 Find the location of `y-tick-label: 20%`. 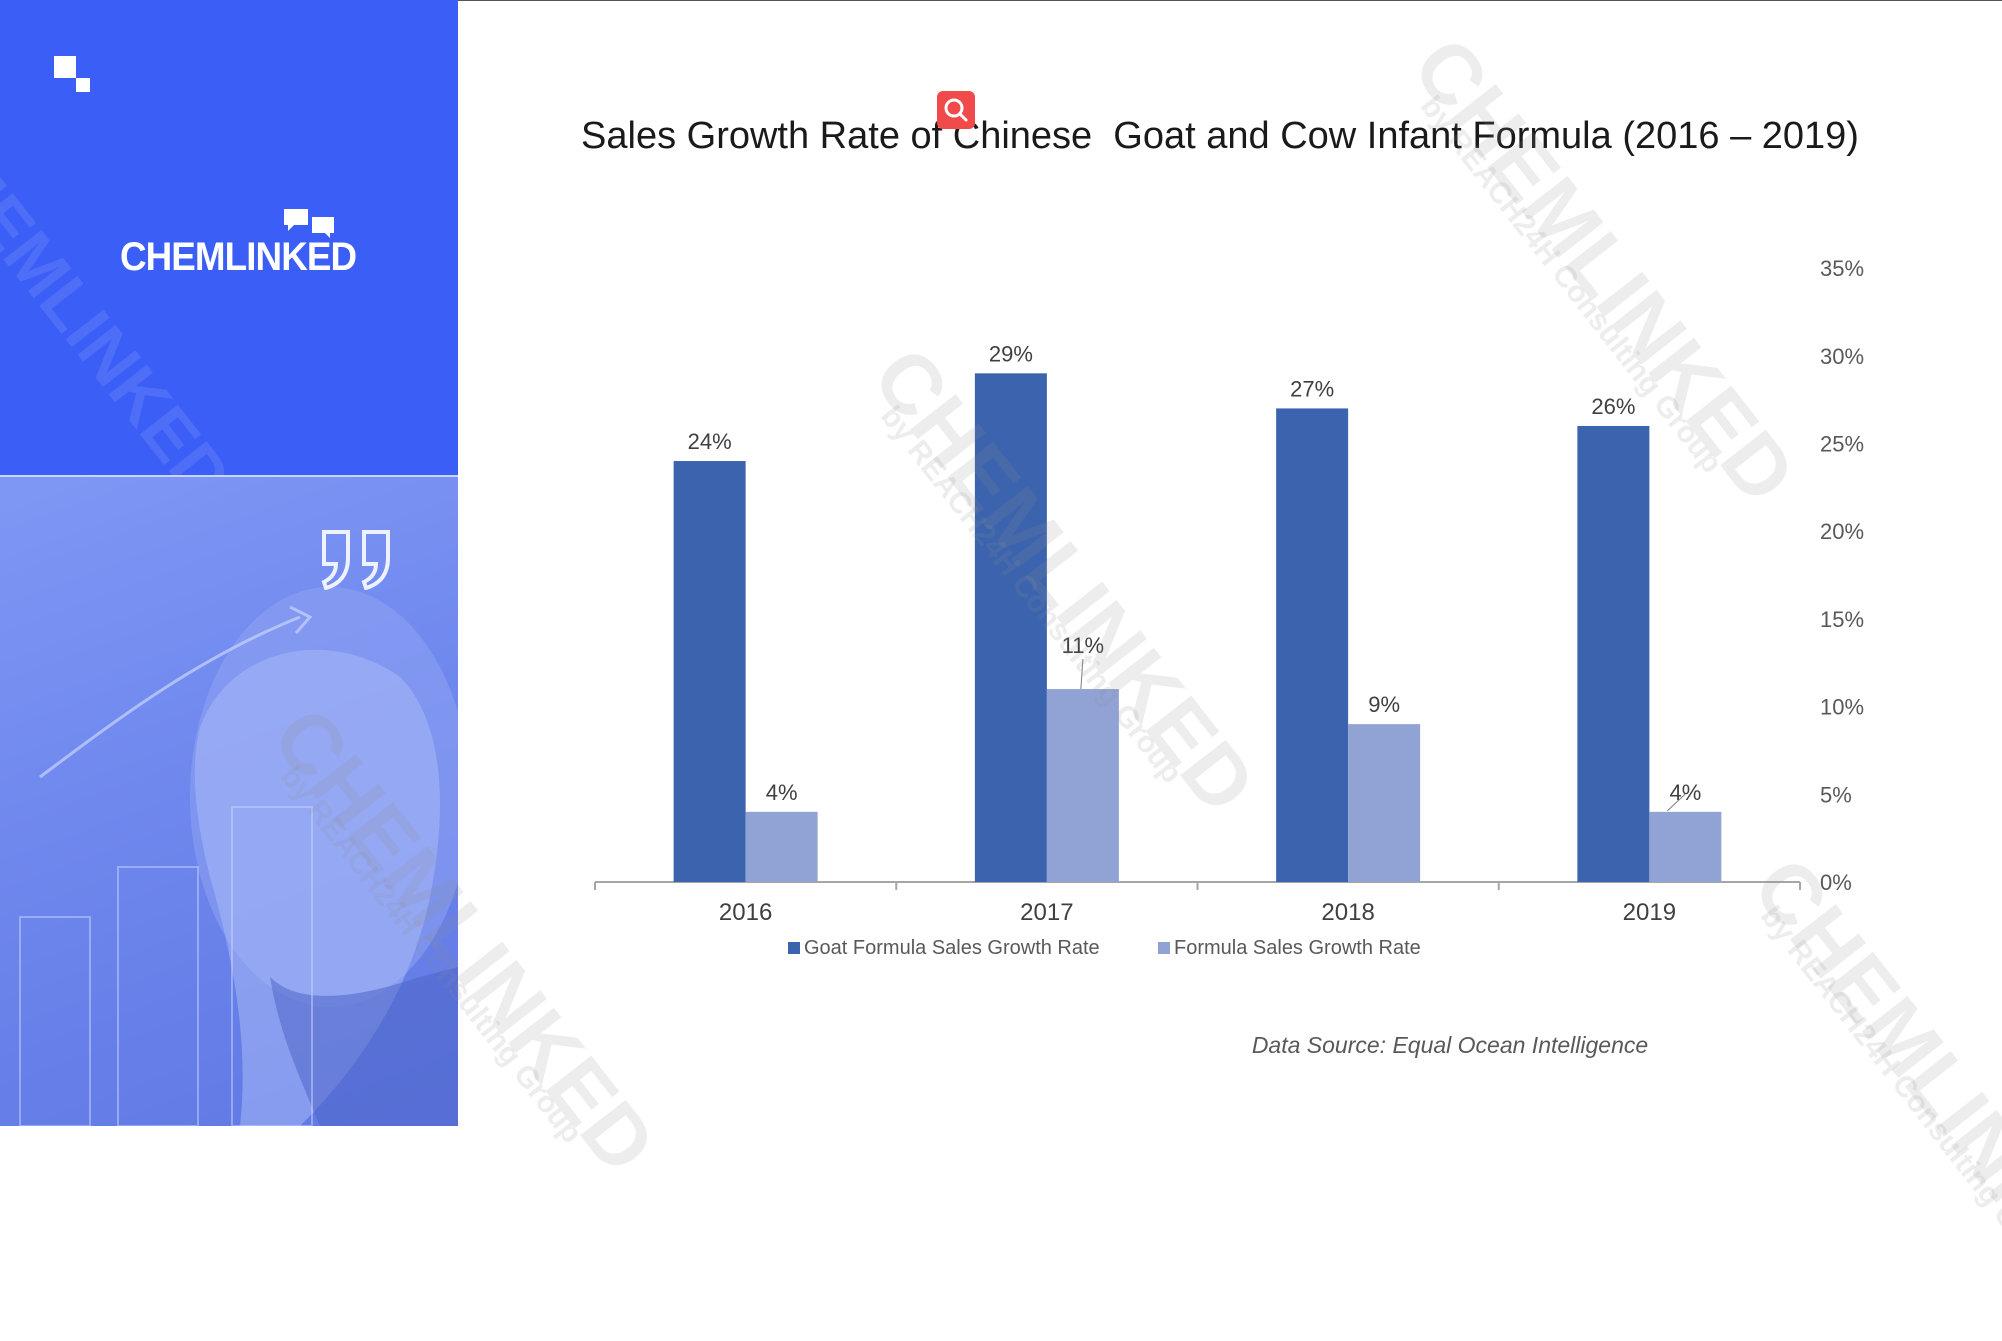

y-tick-label: 20% is located at coordinates (1842, 531).